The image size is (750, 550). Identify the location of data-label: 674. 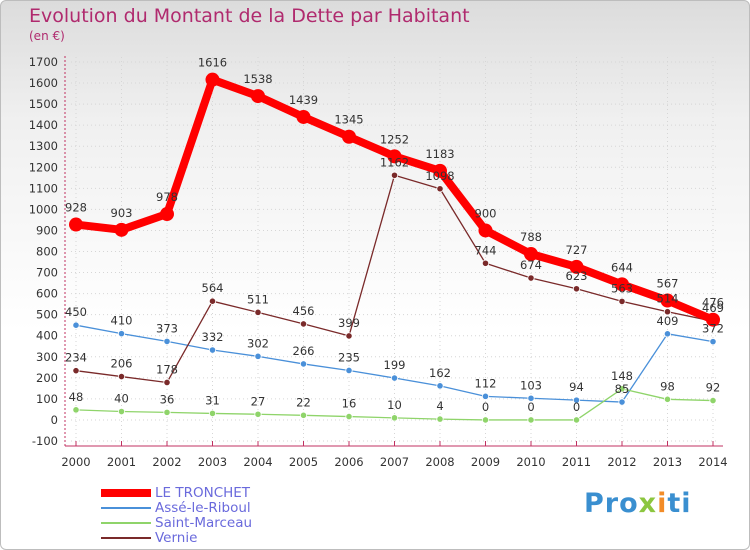
(531, 265).